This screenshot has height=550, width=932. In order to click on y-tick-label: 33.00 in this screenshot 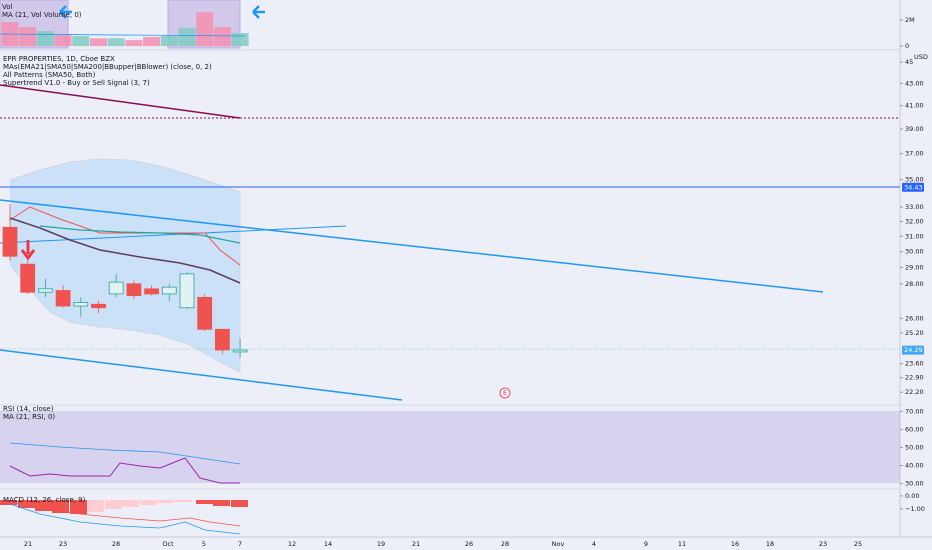, I will do `click(914, 207)`.